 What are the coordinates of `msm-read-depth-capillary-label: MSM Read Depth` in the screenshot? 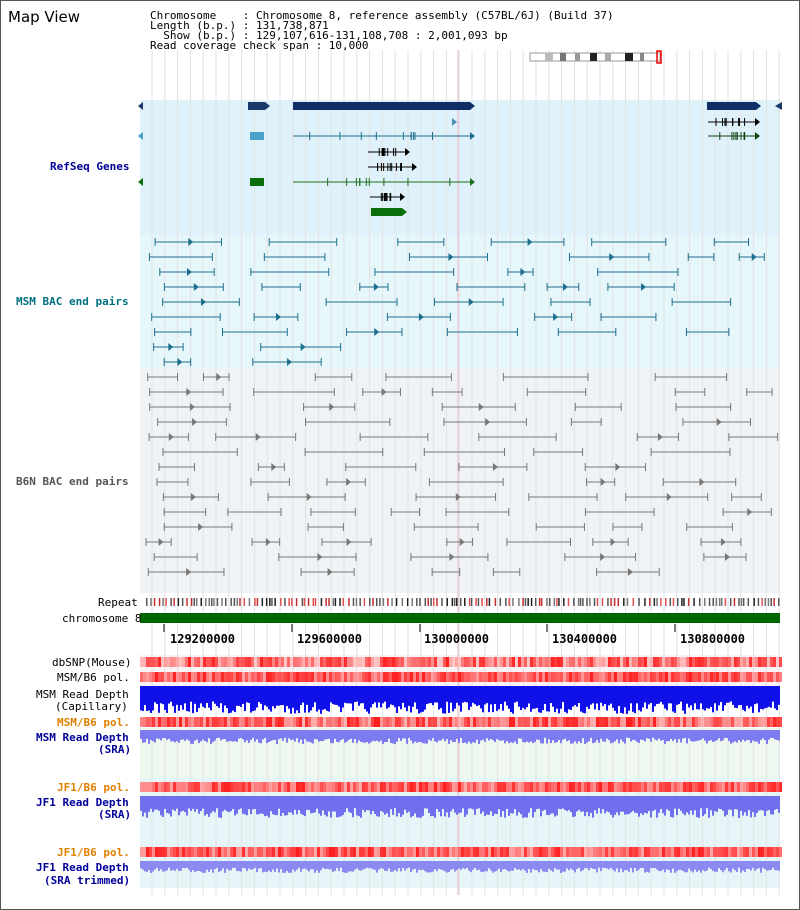 It's located at (82, 694).